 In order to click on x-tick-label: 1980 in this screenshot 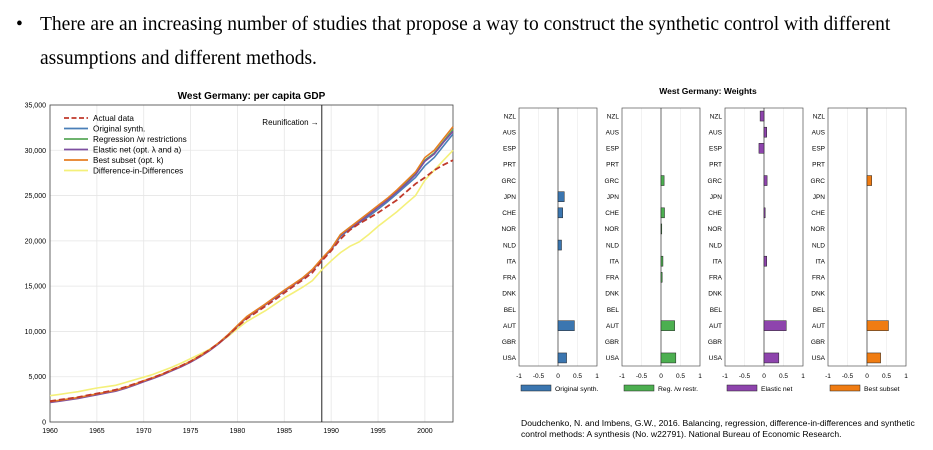, I will do `click(238, 431)`.